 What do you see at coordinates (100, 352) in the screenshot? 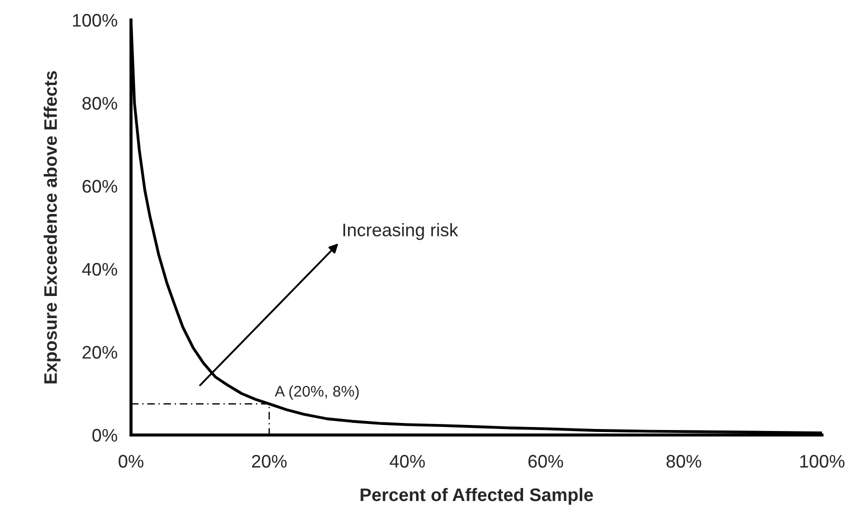
I see `y-tick-label: 20%` at bounding box center [100, 352].